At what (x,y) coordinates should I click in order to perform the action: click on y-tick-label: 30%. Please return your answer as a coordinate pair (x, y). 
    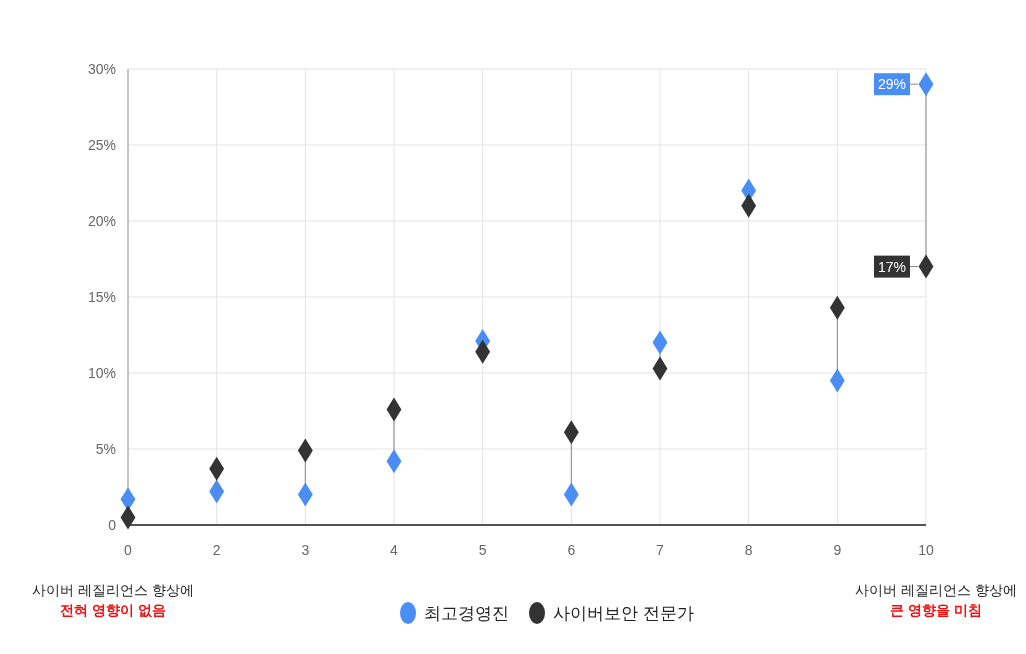
    Looking at the image, I should click on (101, 68).